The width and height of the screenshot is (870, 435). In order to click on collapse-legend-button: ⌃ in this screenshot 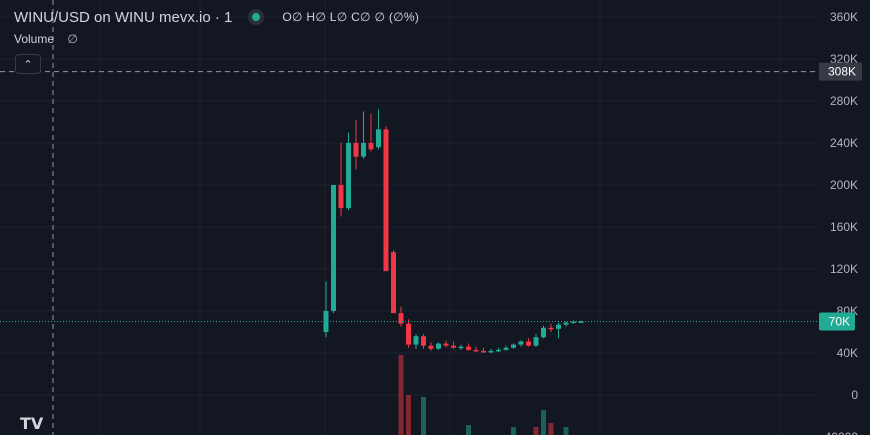, I will do `click(28, 64)`.